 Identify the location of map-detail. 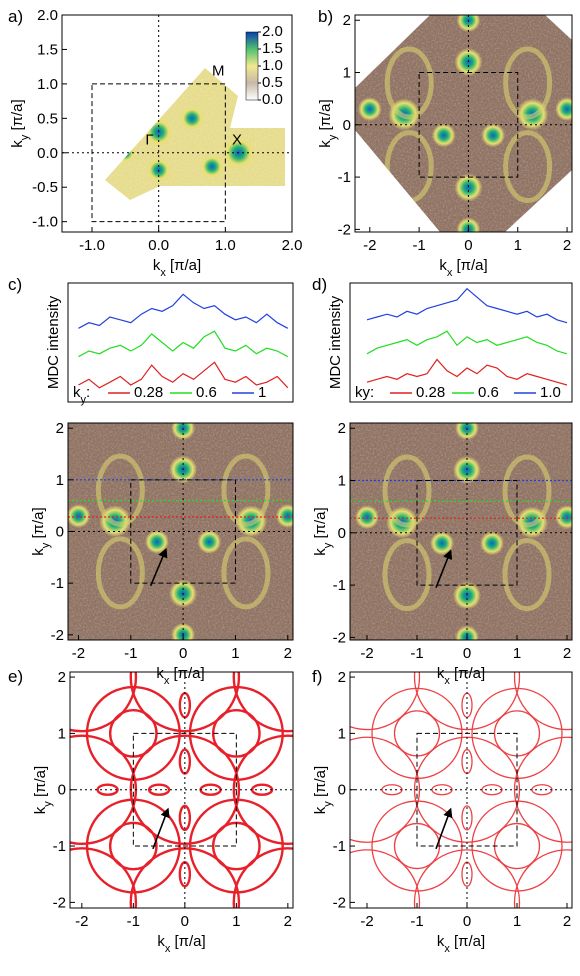
(464, 532).